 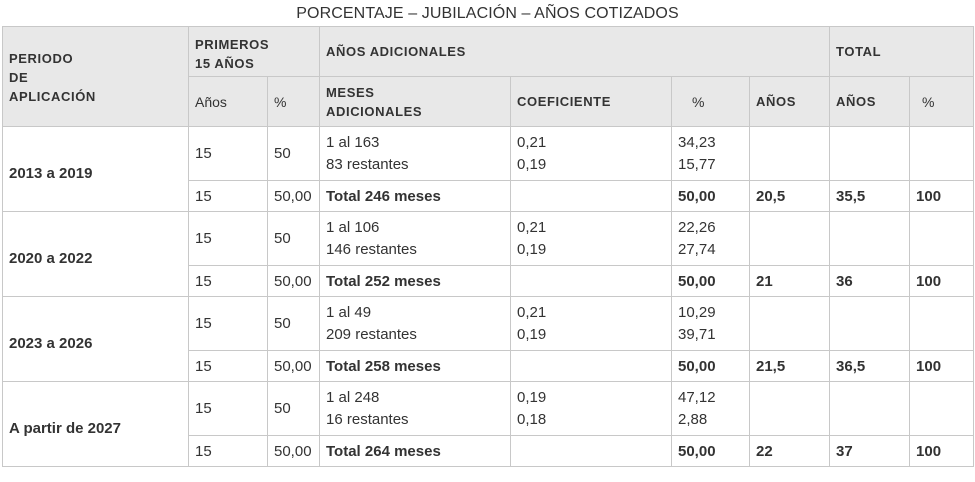 I want to click on header-adicionales: AÑOS ADICIONALES, so click(x=574, y=51).